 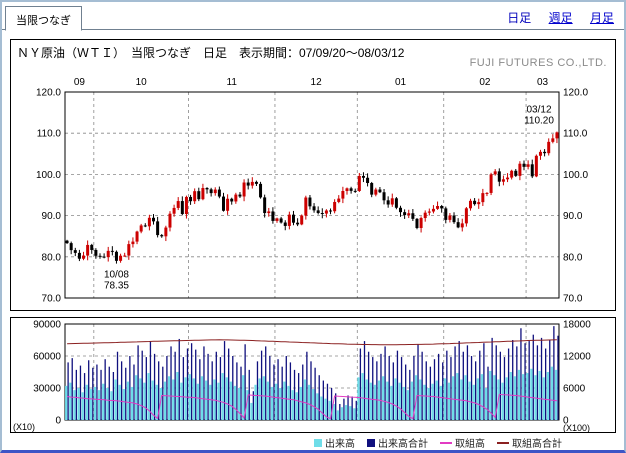 I want to click on open-interest-total-legend-icon, so click(x=503, y=442).